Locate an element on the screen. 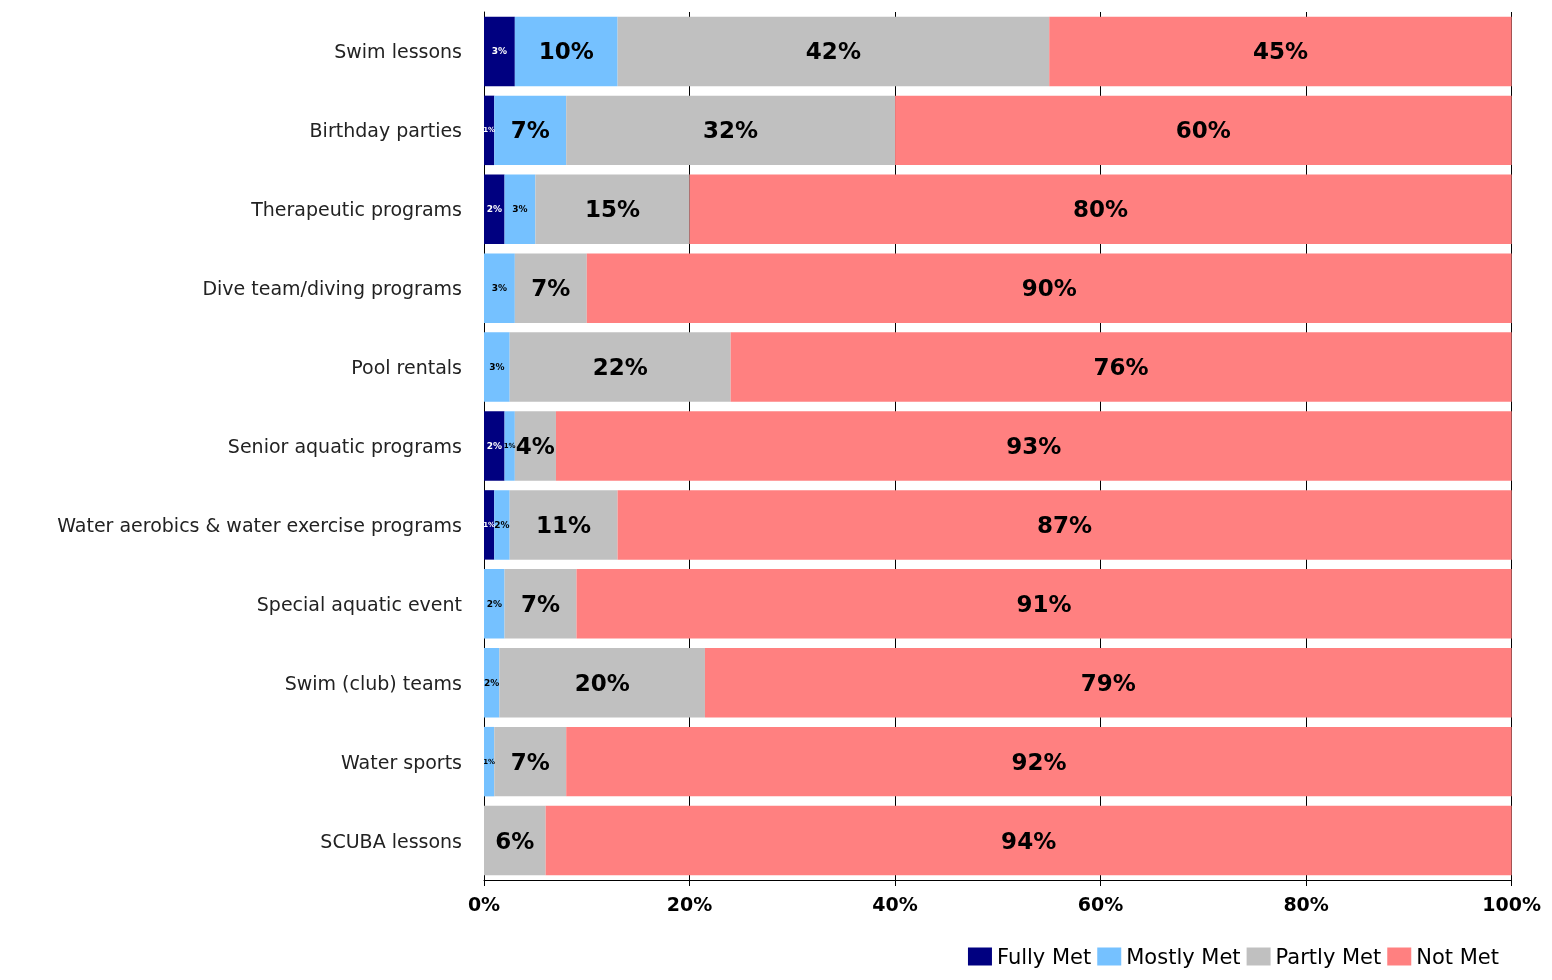 The image size is (1552, 980). data-label: 60% is located at coordinates (1203, 130).